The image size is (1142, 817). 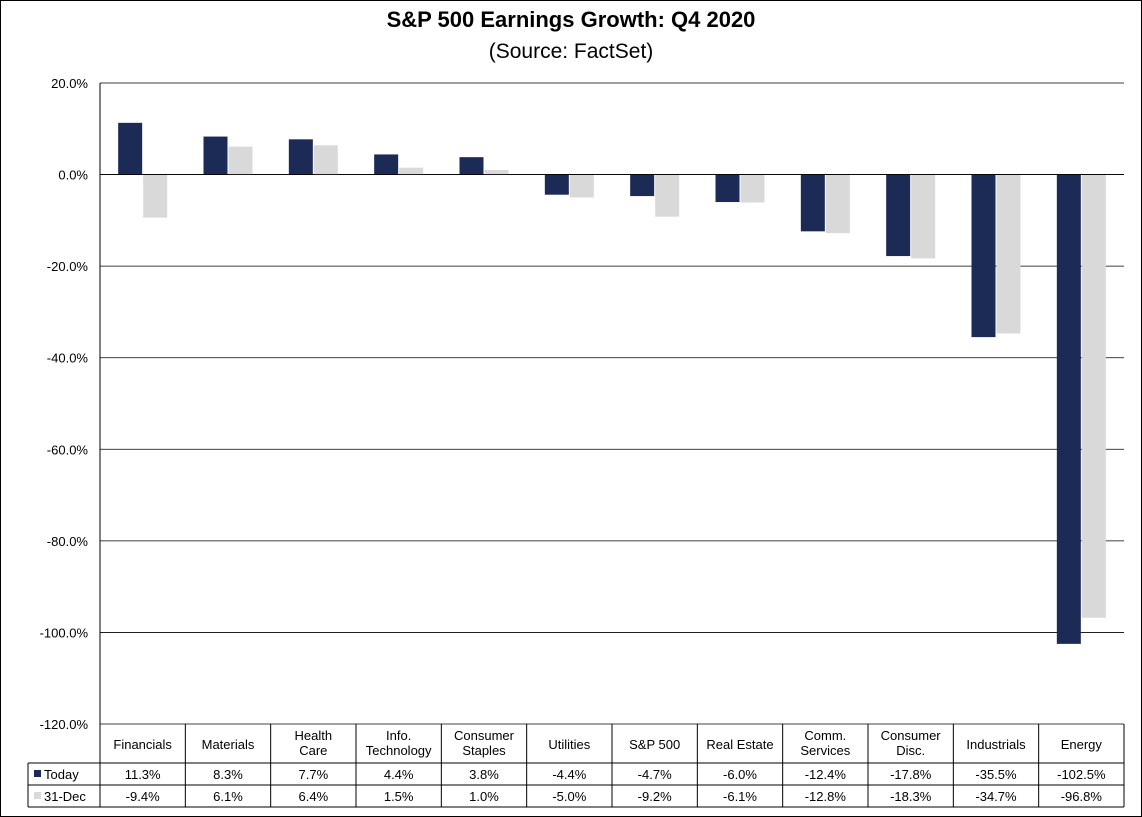 I want to click on category-label: Materials, so click(x=228, y=744).